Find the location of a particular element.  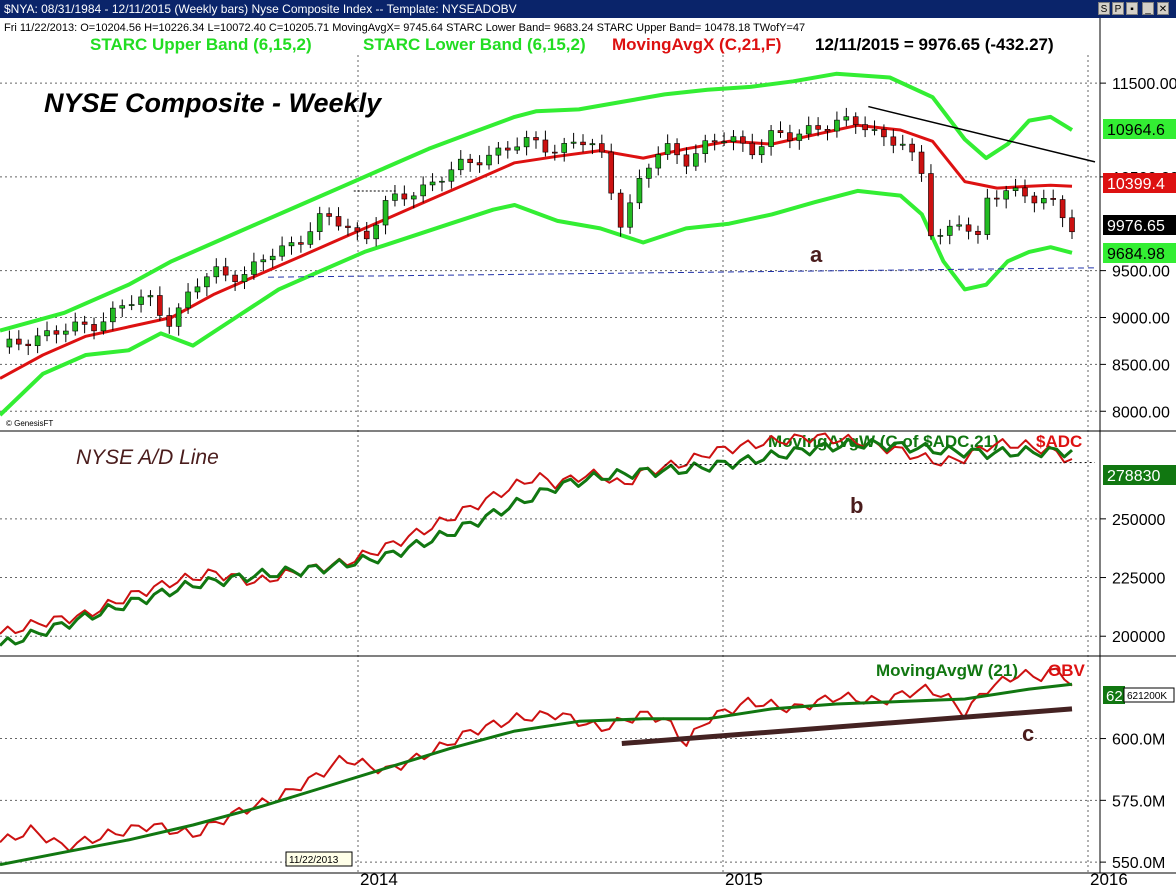

y-tick-label: 225000 is located at coordinates (1138, 579).